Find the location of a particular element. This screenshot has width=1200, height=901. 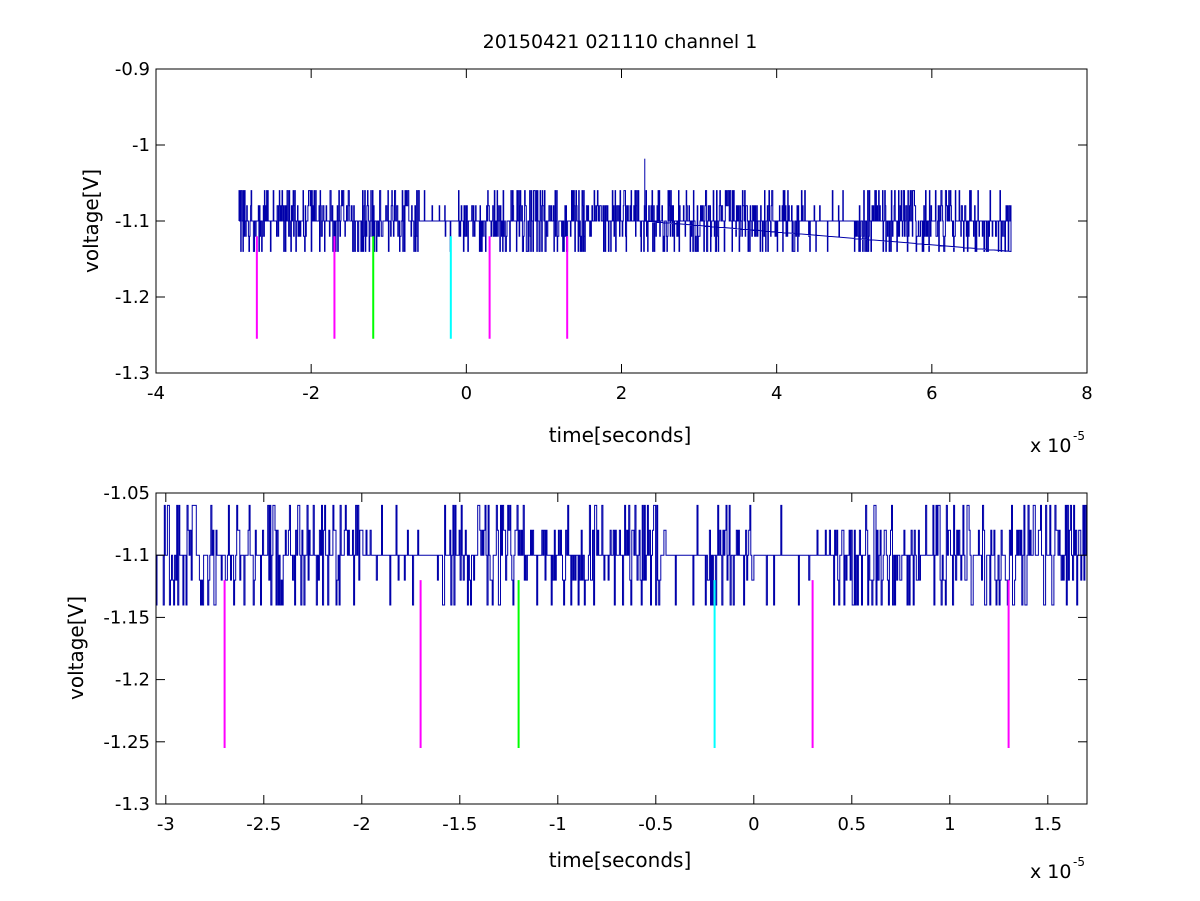

bottom-x-tick-label: 1 is located at coordinates (949, 824).